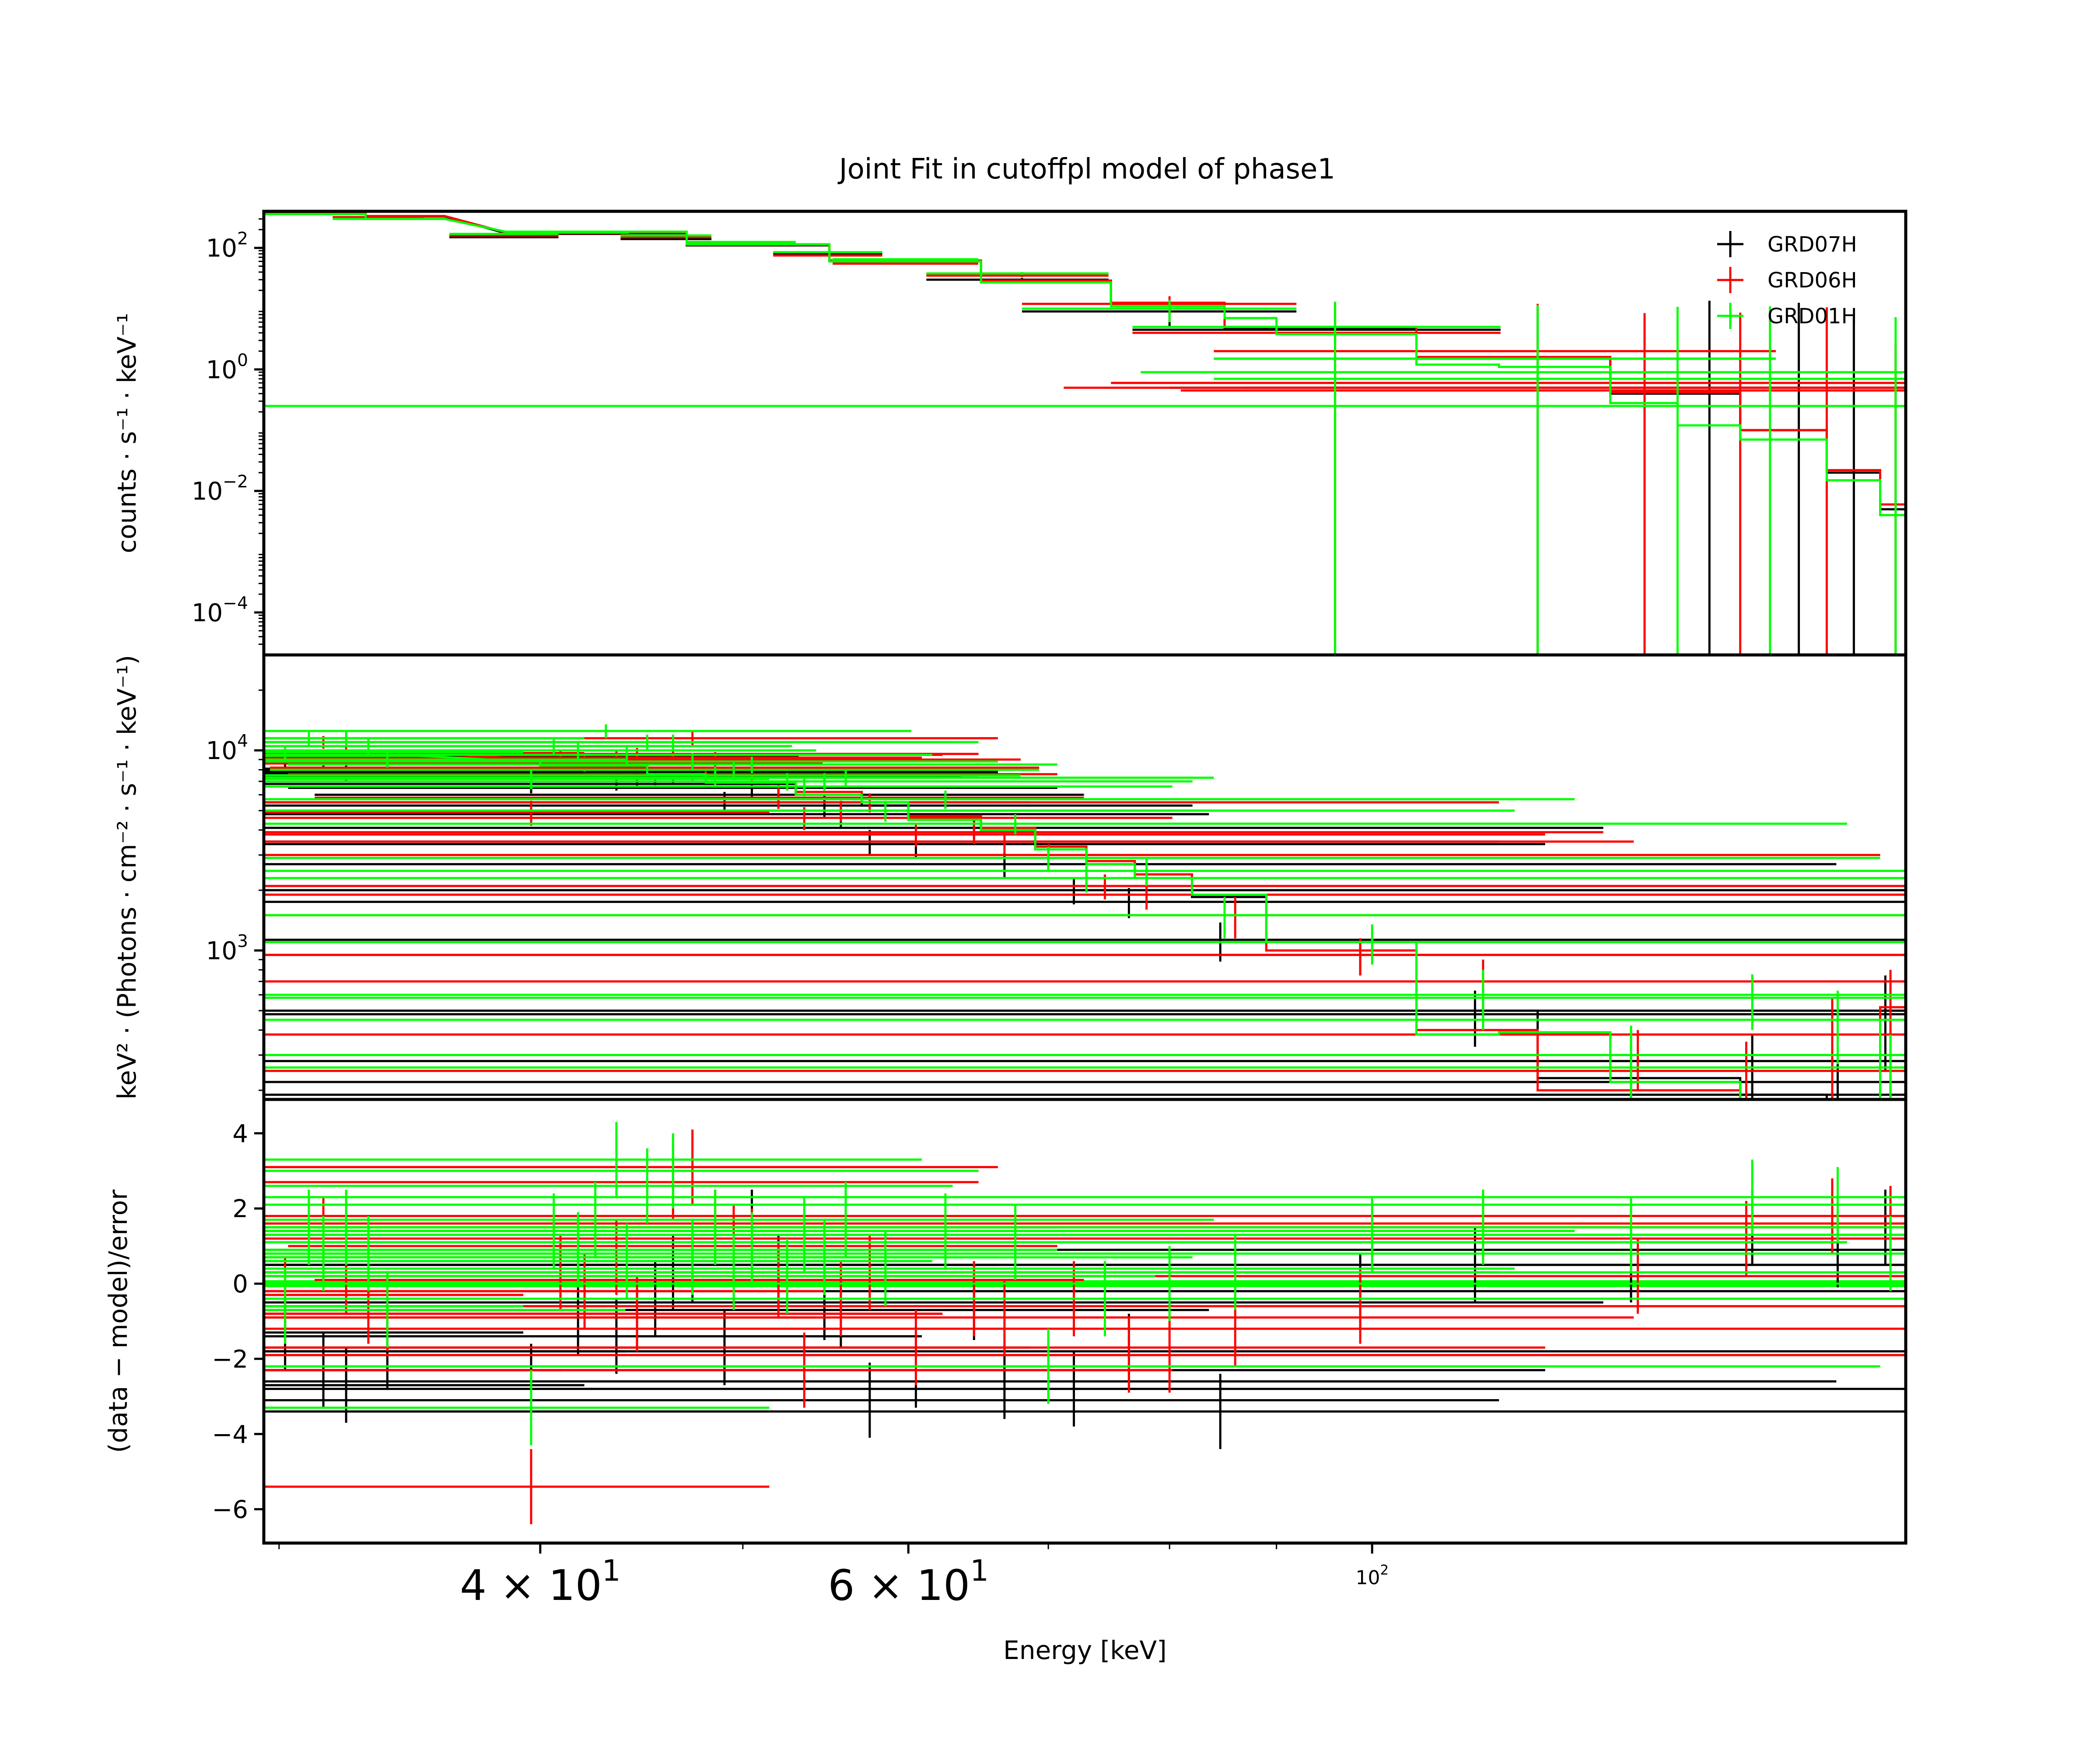 This screenshot has width=2100, height=1750. What do you see at coordinates (1812, 280) in the screenshot?
I see `legend-label: GRD06H` at bounding box center [1812, 280].